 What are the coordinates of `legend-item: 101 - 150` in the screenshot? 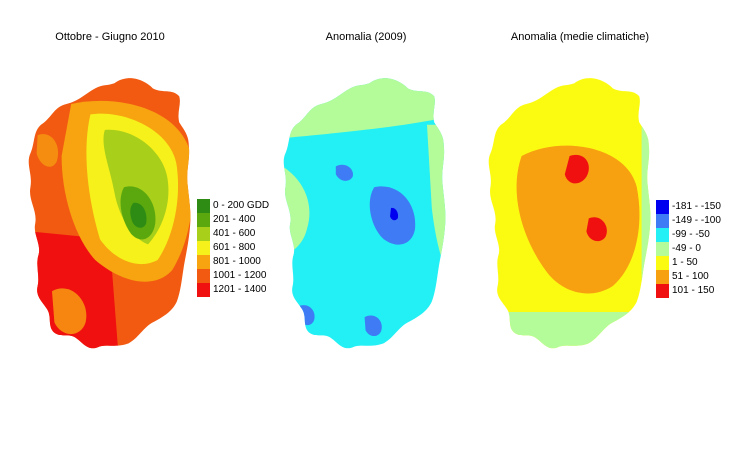 It's located at (688, 291).